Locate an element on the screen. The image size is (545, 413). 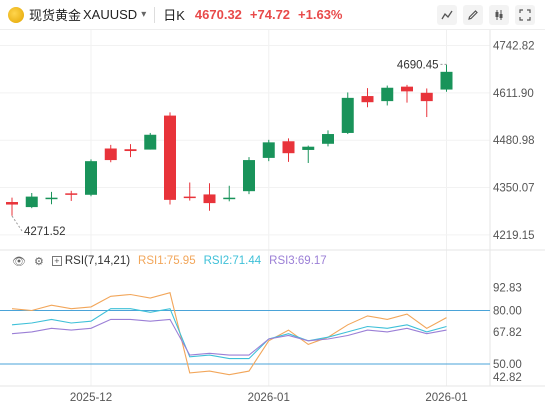
price-axis-tick-label: 4480.98 is located at coordinates (514, 141).